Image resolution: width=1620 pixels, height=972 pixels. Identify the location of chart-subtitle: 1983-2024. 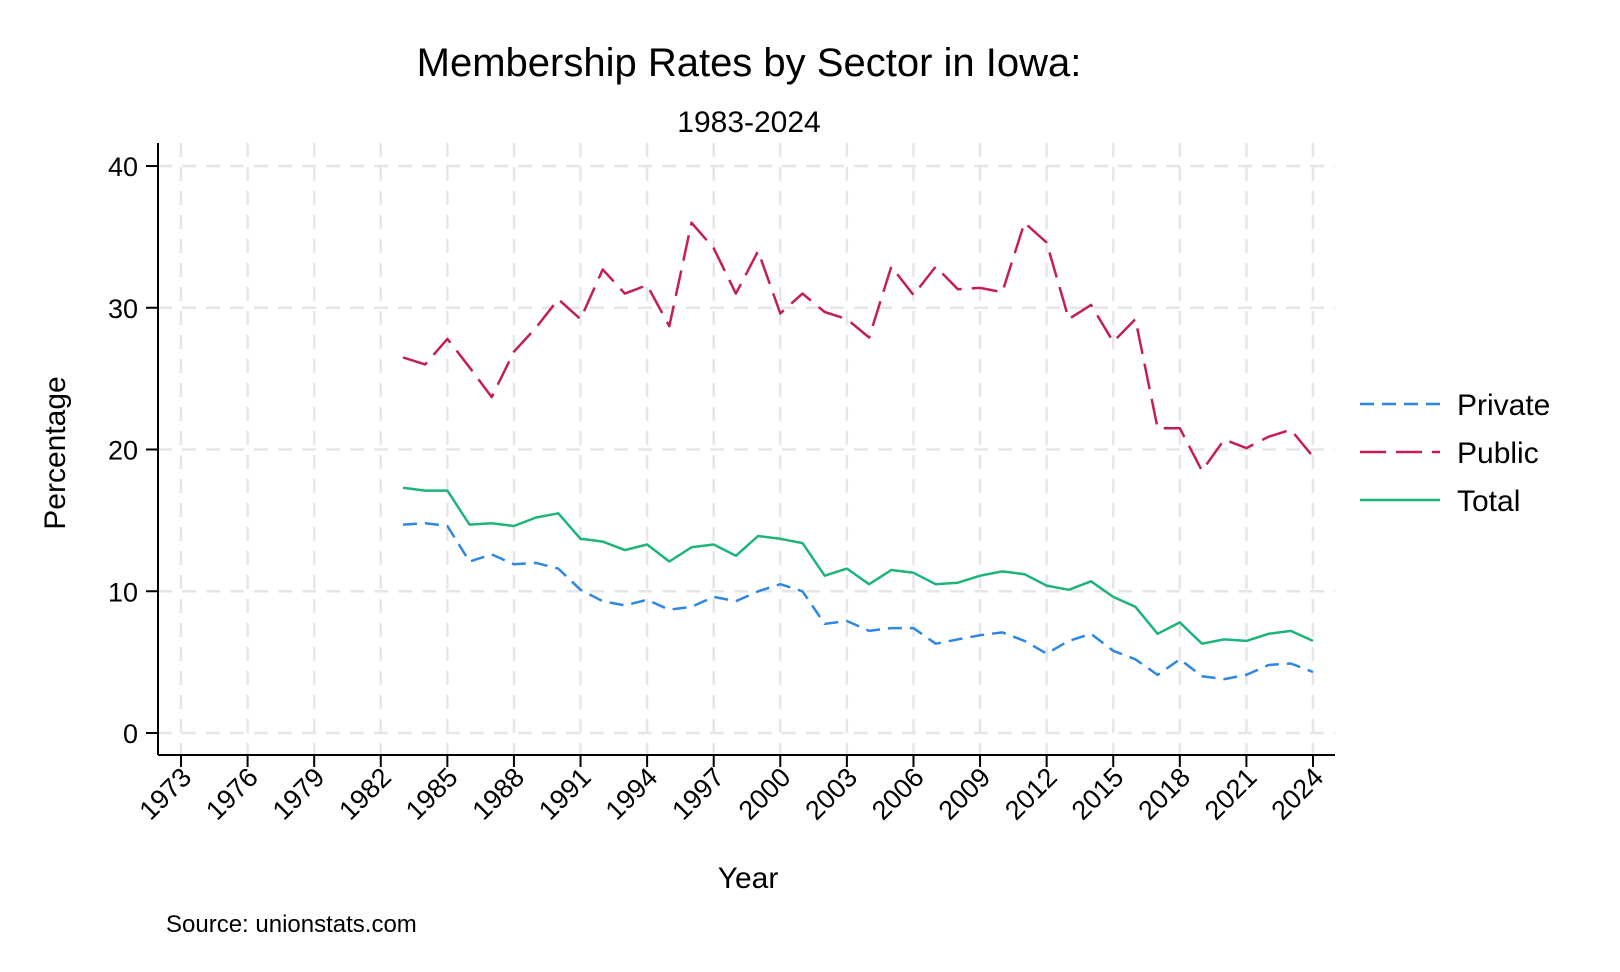
(748, 122).